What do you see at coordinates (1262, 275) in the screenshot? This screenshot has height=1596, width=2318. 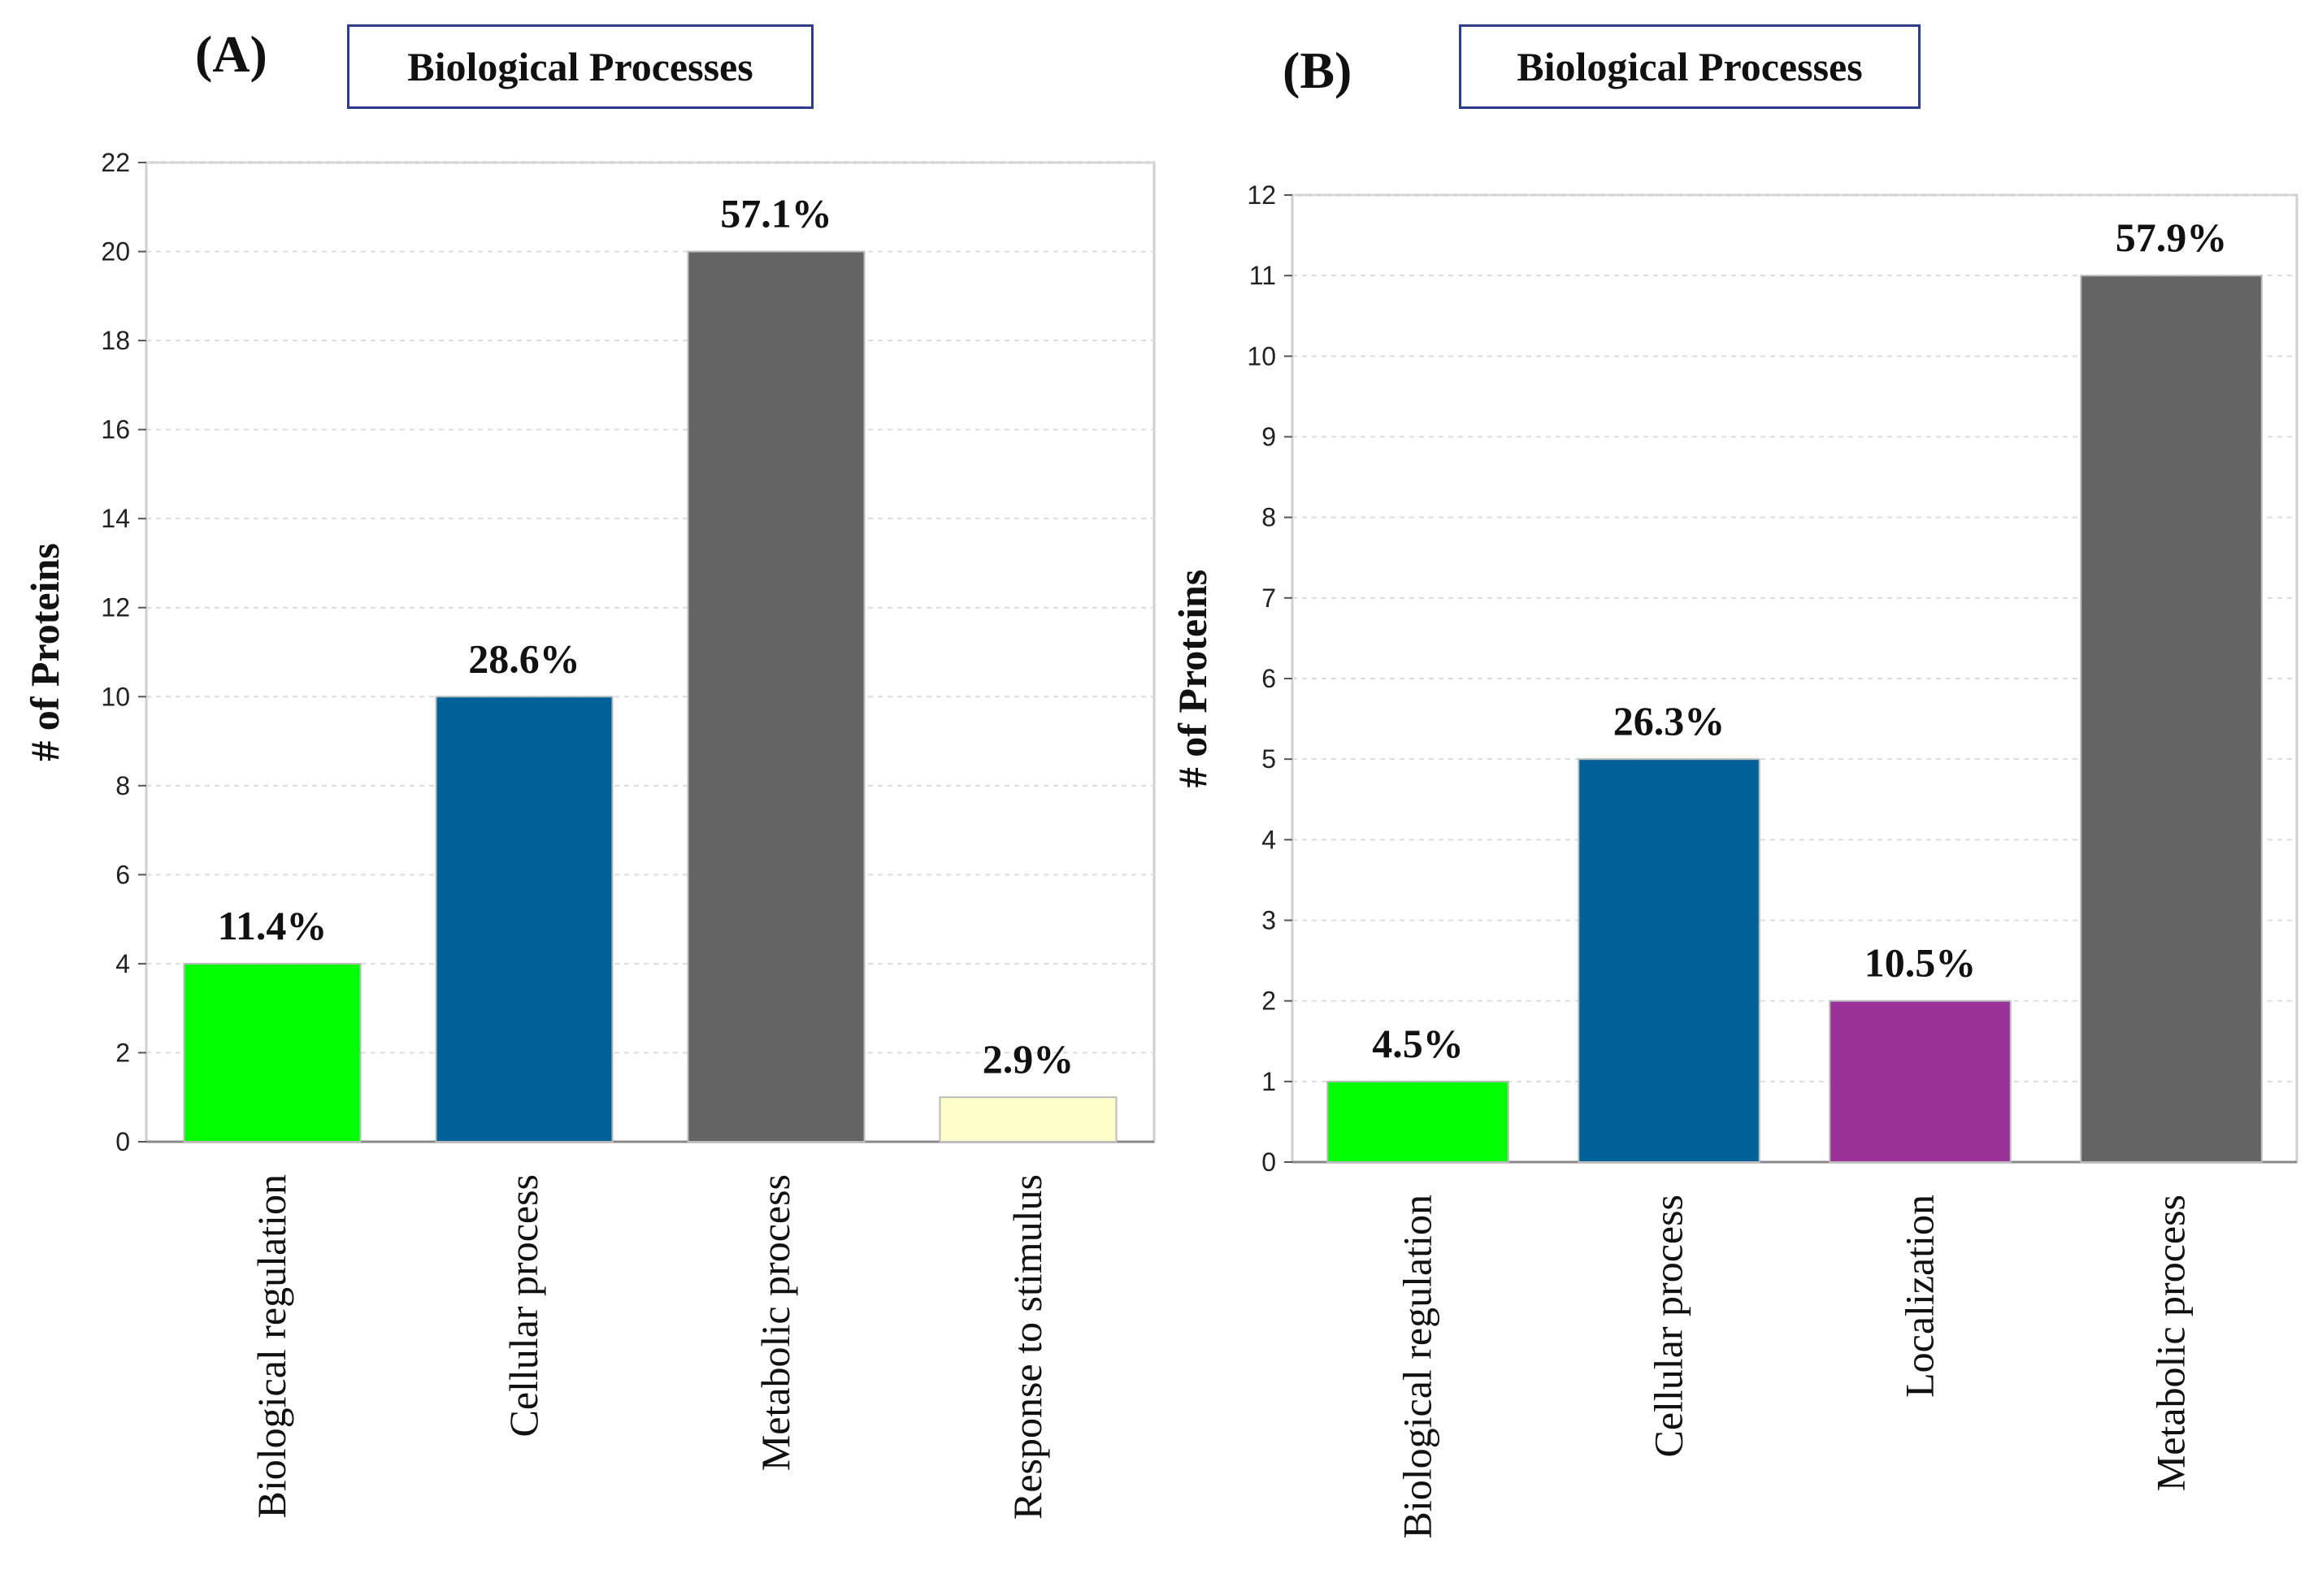 I see `y-tick-label: 11` at bounding box center [1262, 275].